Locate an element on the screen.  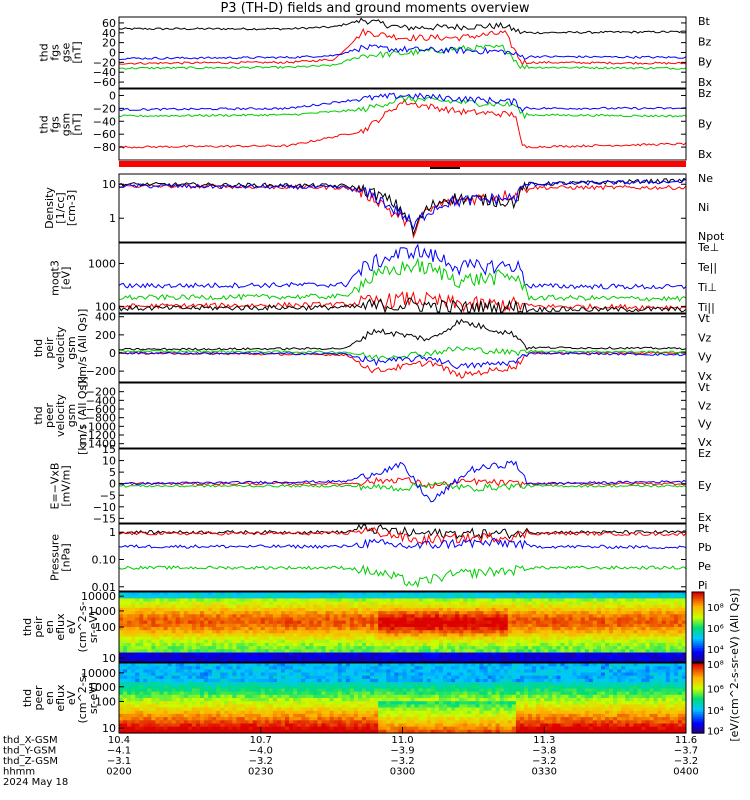
legend-peir_vel-1: Vz is located at coordinates (705, 337).